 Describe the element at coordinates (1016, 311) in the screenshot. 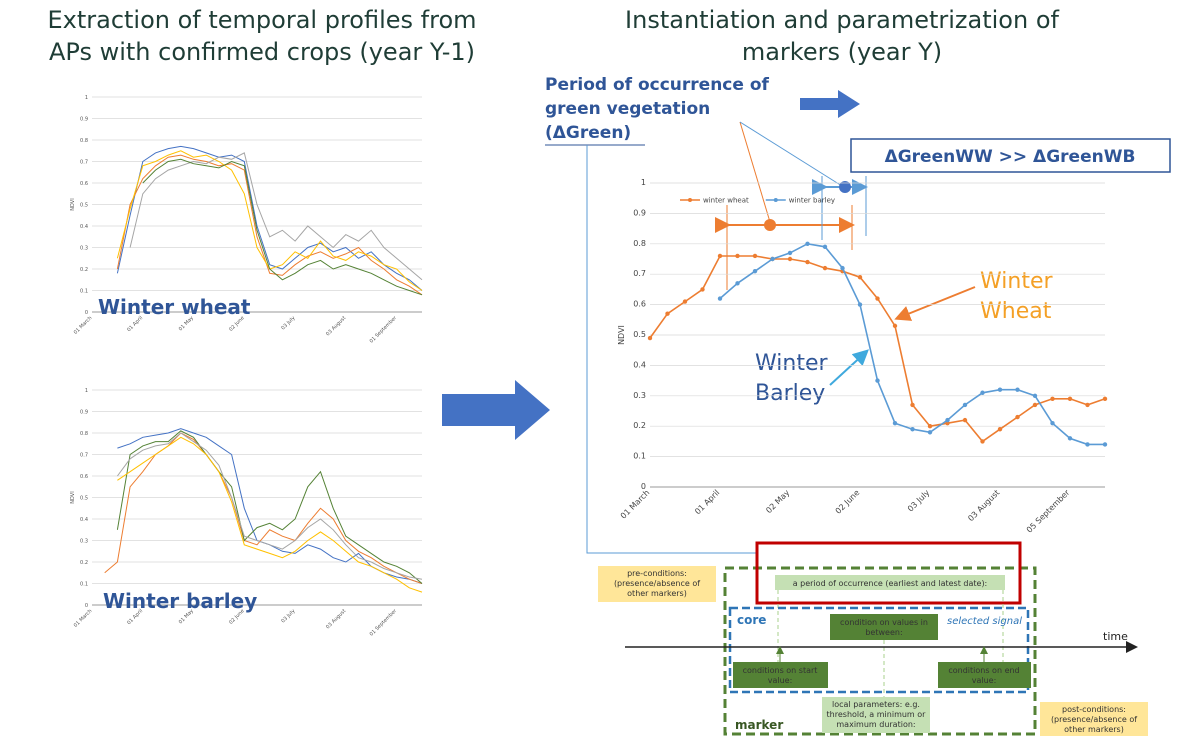

I see `annotation: Wheat` at that location.